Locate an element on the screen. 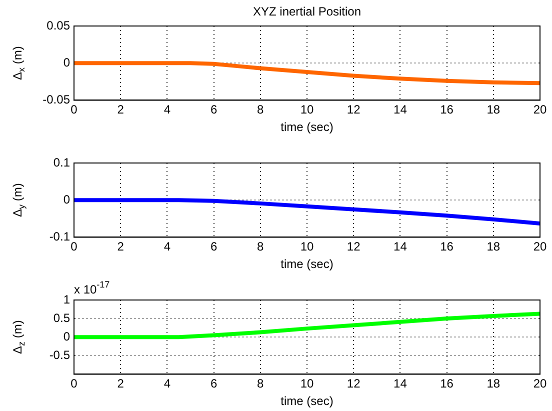 This screenshot has height=411, width=552. y-tick-label: -0.1 is located at coordinates (59, 237).